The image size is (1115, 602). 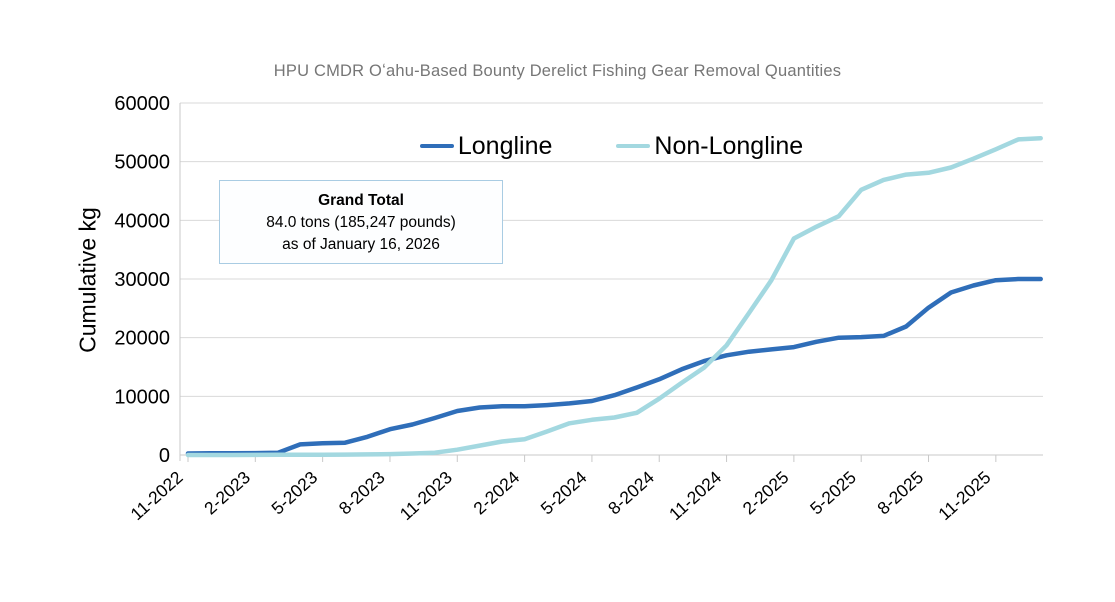 What do you see at coordinates (142, 339) in the screenshot?
I see `y-tick-label: 20000` at bounding box center [142, 339].